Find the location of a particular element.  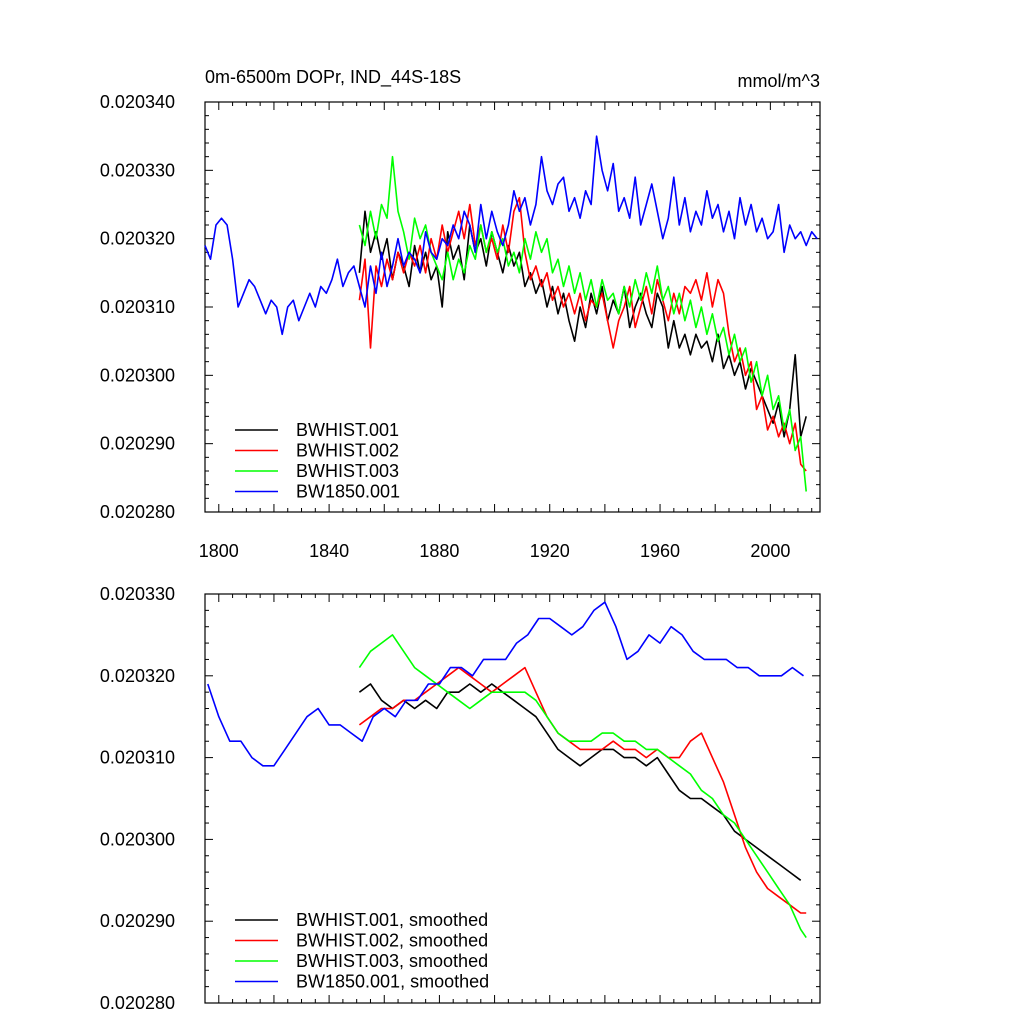

legend-label: BWHIST.003, smoothed is located at coordinates (392, 961).